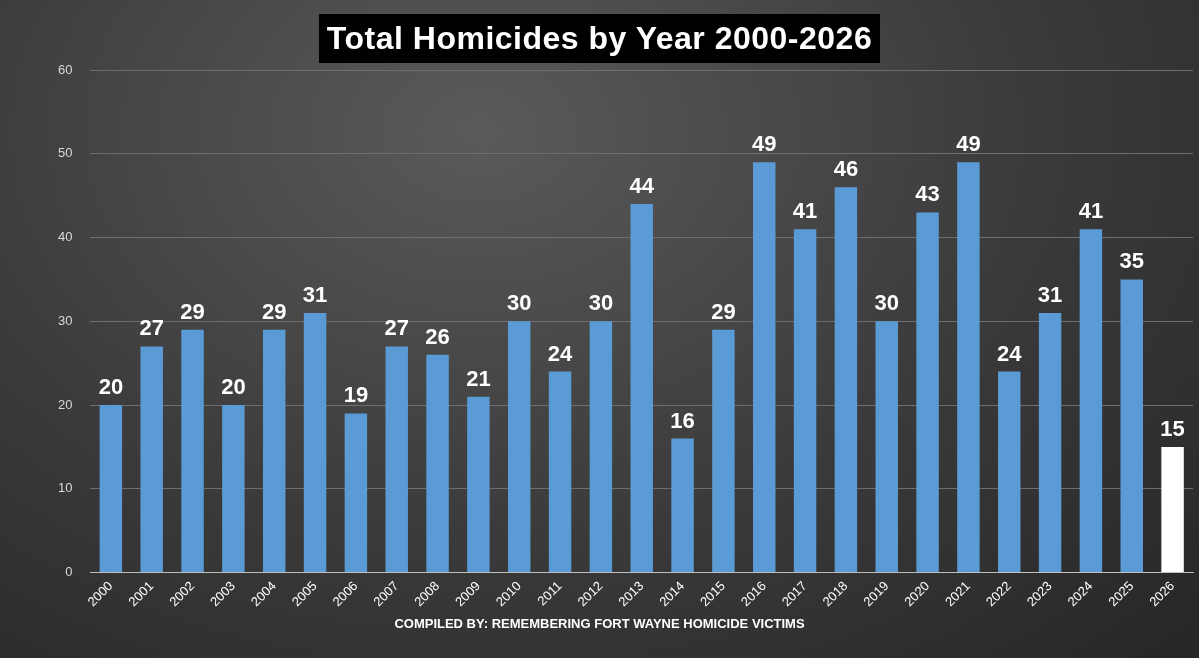 The width and height of the screenshot is (1199, 658). What do you see at coordinates (65, 69) in the screenshot?
I see `y-tick-label: 60` at bounding box center [65, 69].